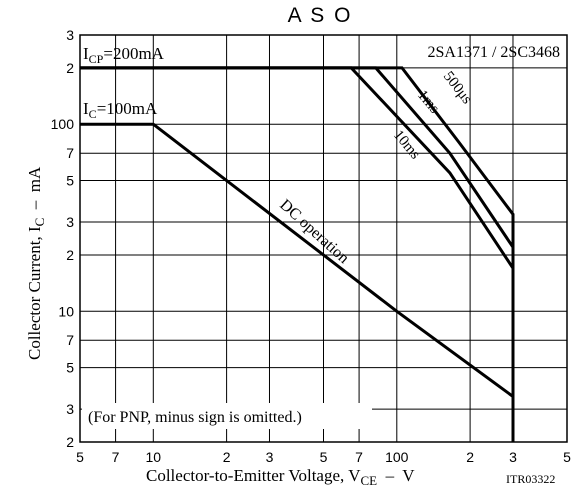 This screenshot has width=580, height=496. What do you see at coordinates (70, 181) in the screenshot?
I see `y-tick-label-7: 5` at bounding box center [70, 181].